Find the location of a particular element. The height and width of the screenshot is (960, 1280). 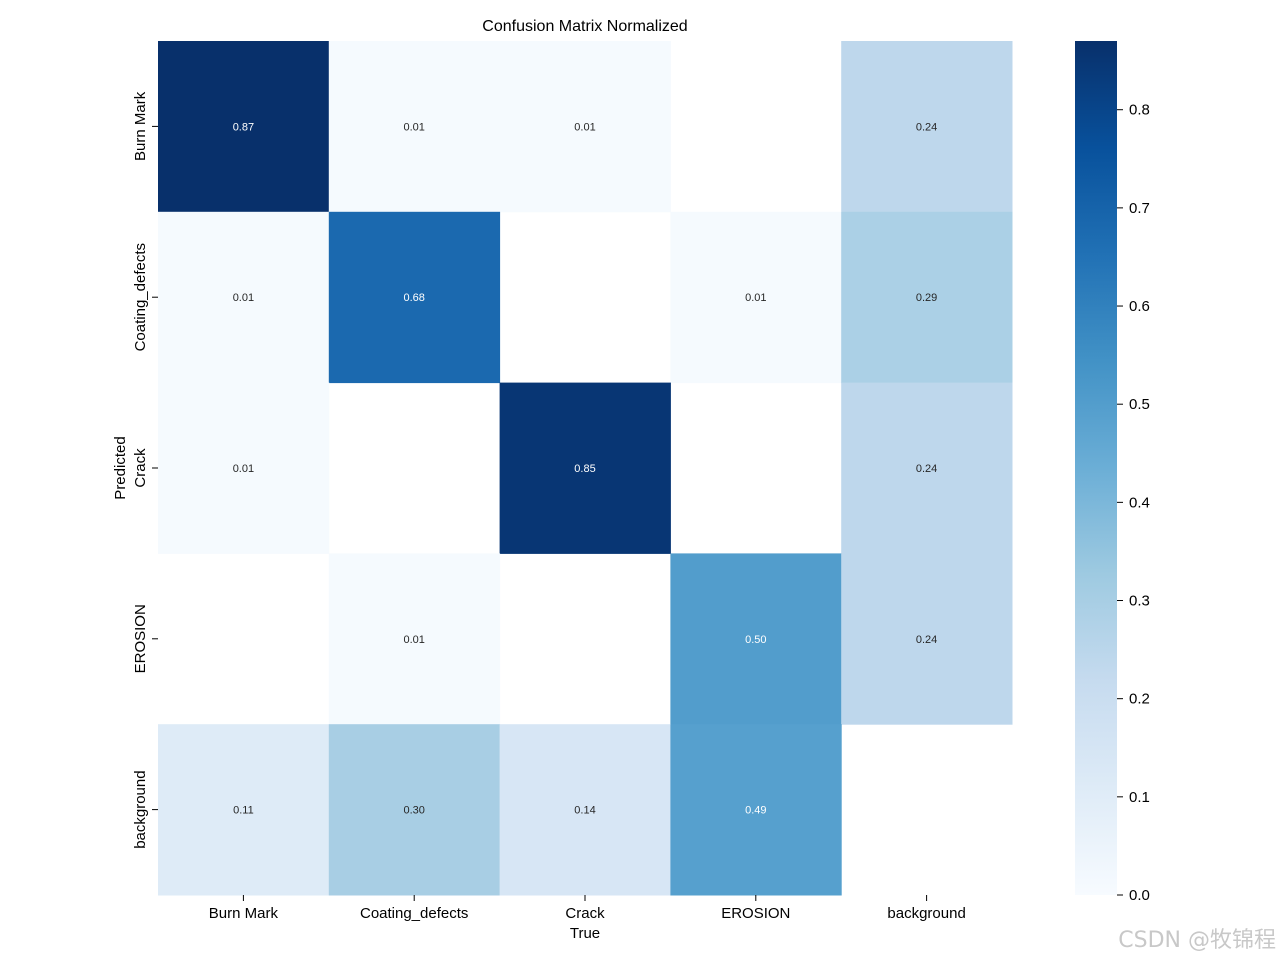

cell-value-label: 0.11 is located at coordinates (243, 811).